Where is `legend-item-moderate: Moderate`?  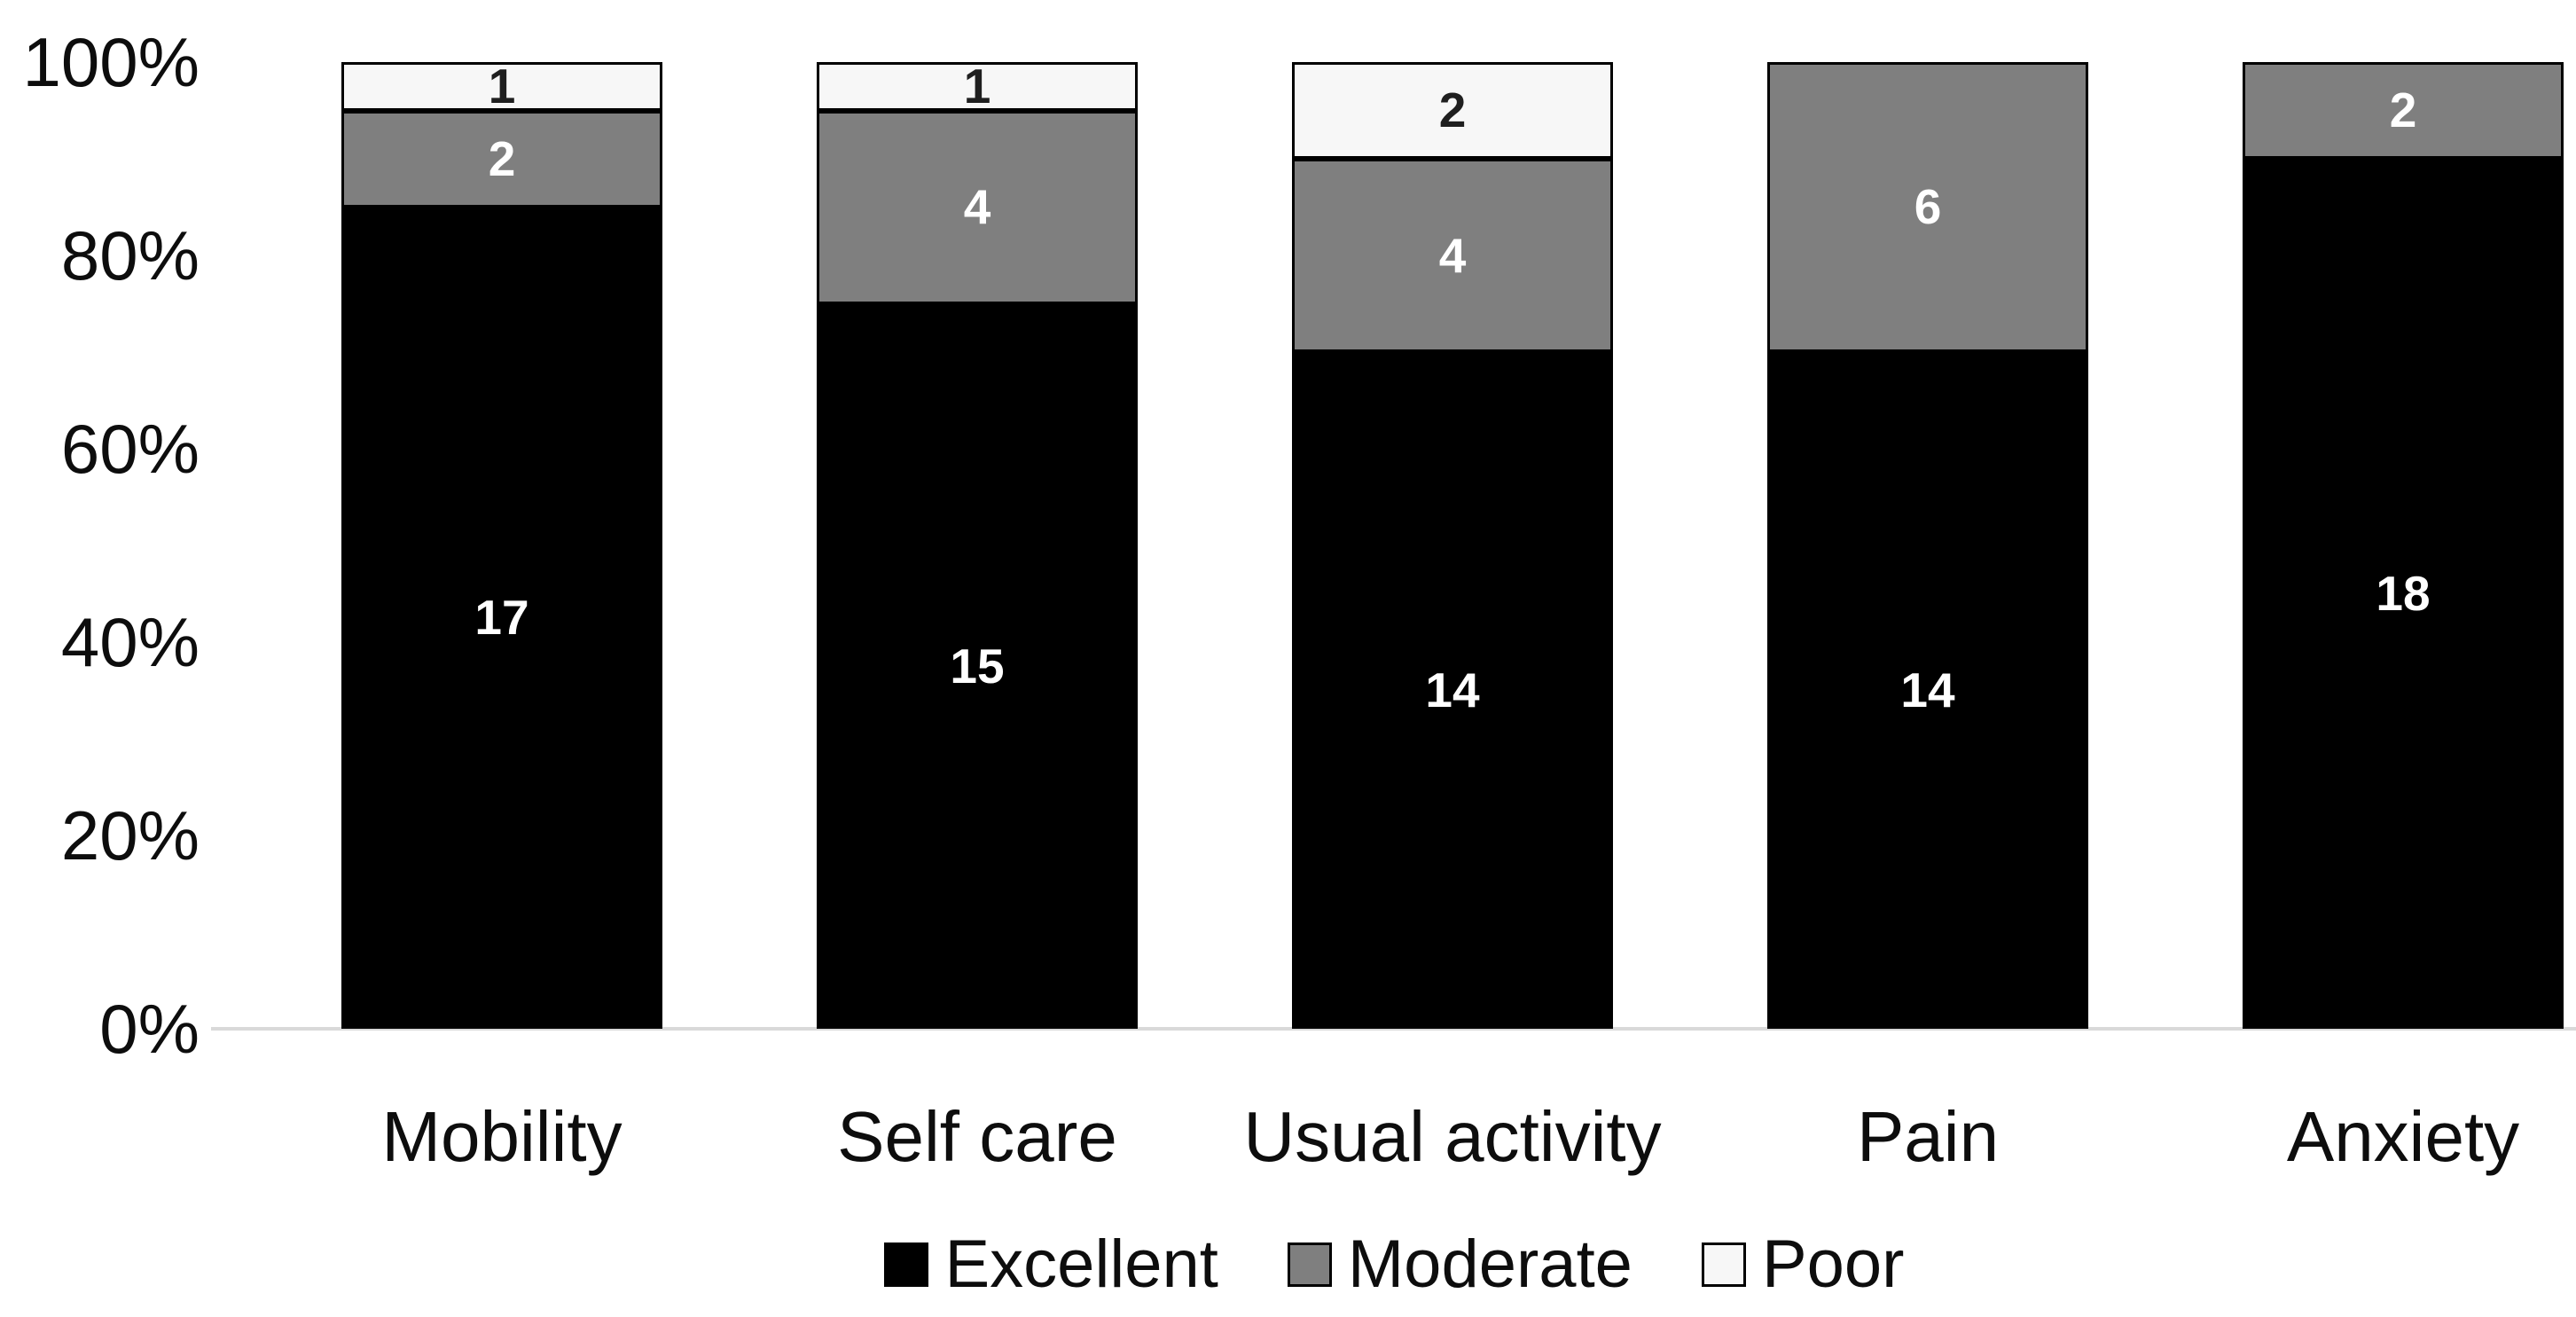 legend-item-moderate: Moderate is located at coordinates (1460, 1265).